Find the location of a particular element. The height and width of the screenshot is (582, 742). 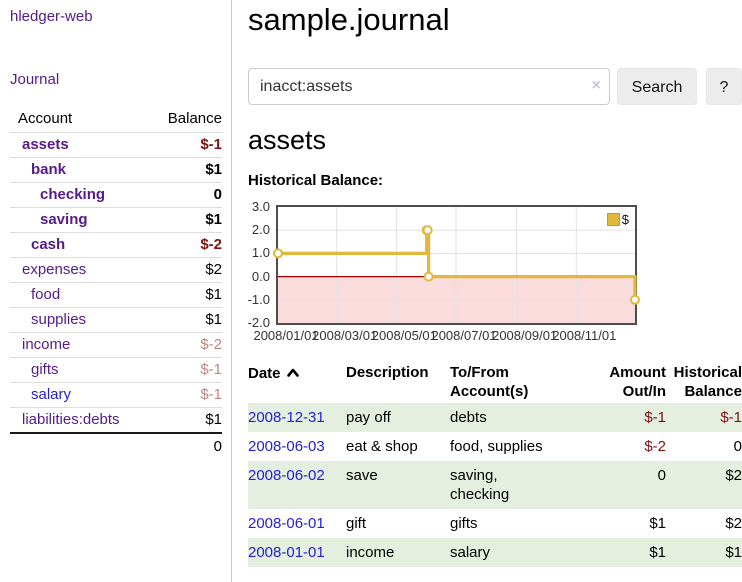

account-row: bank $1 is located at coordinates (116, 170).